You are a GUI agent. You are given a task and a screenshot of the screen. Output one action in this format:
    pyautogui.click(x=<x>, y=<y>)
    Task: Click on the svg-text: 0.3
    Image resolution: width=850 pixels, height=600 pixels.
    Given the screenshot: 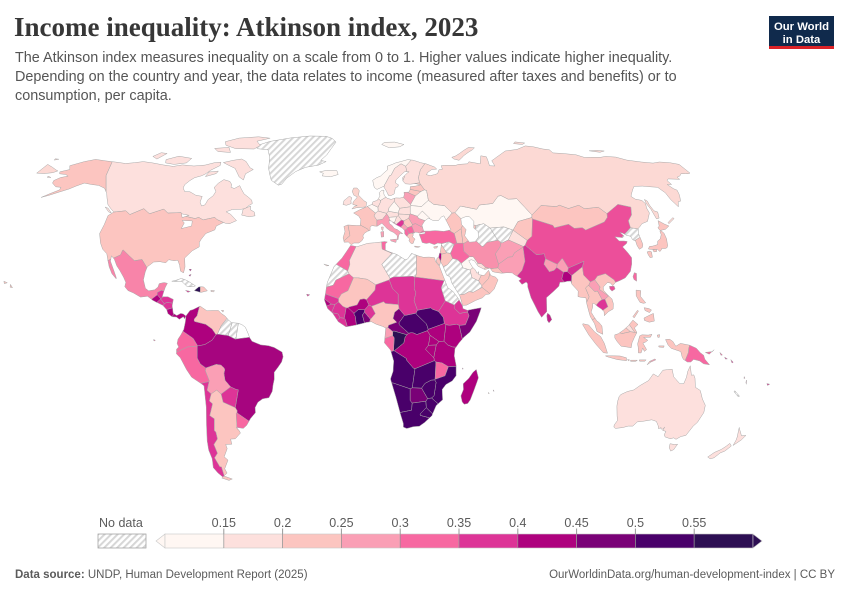 What is the action you would take?
    pyautogui.click(x=400, y=523)
    